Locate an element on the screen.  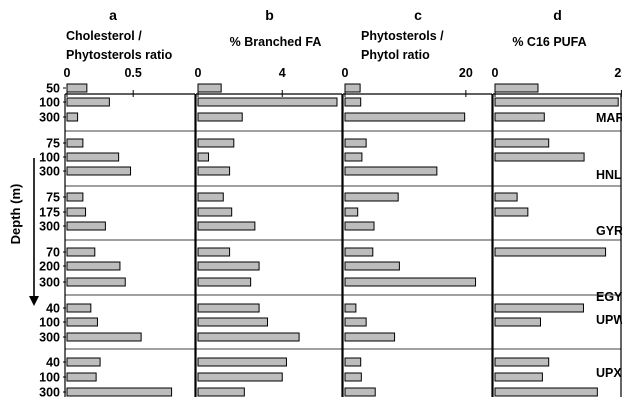
panel-b-tick-label: 0 is located at coordinates (198, 73).